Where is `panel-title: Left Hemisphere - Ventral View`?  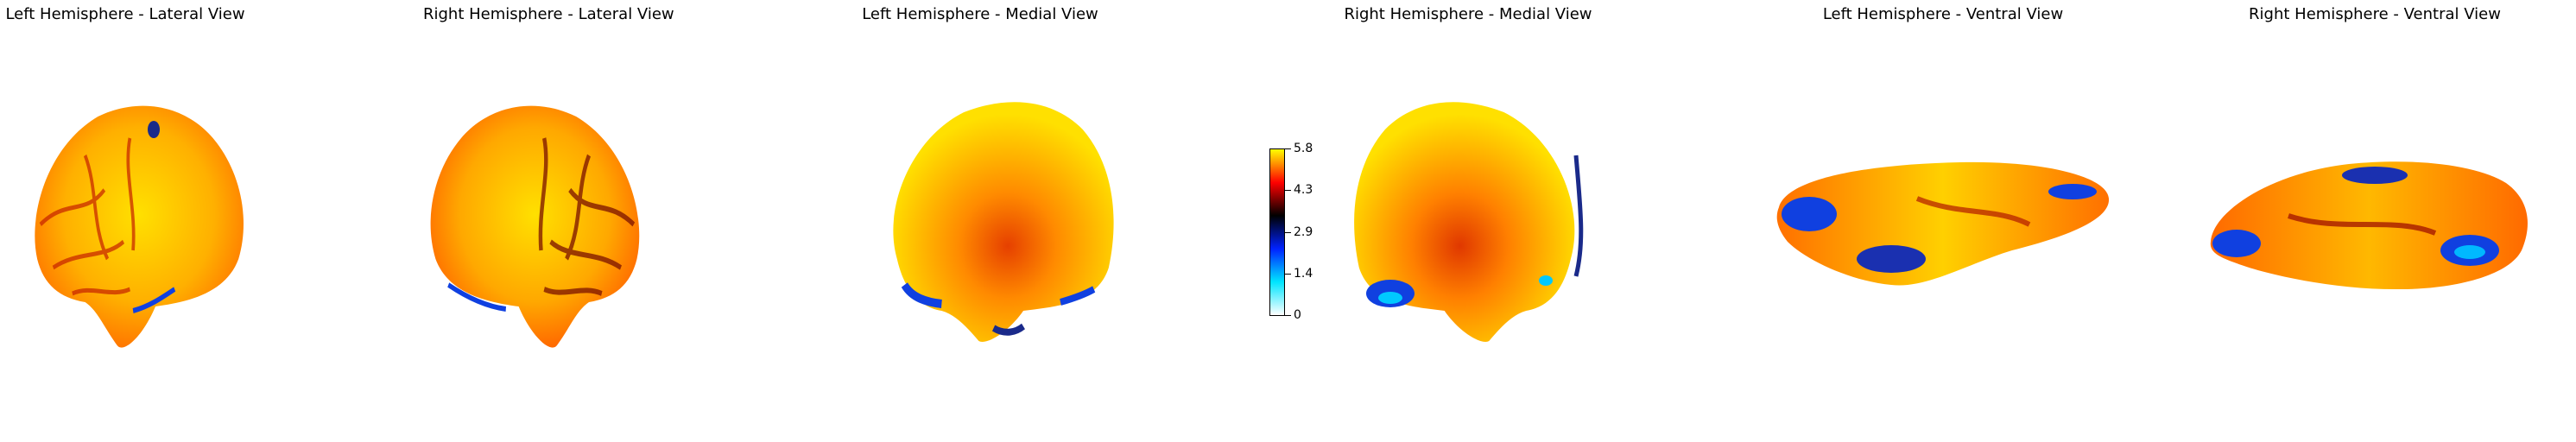 panel-title: Left Hemisphere - Ventral View is located at coordinates (1943, 14).